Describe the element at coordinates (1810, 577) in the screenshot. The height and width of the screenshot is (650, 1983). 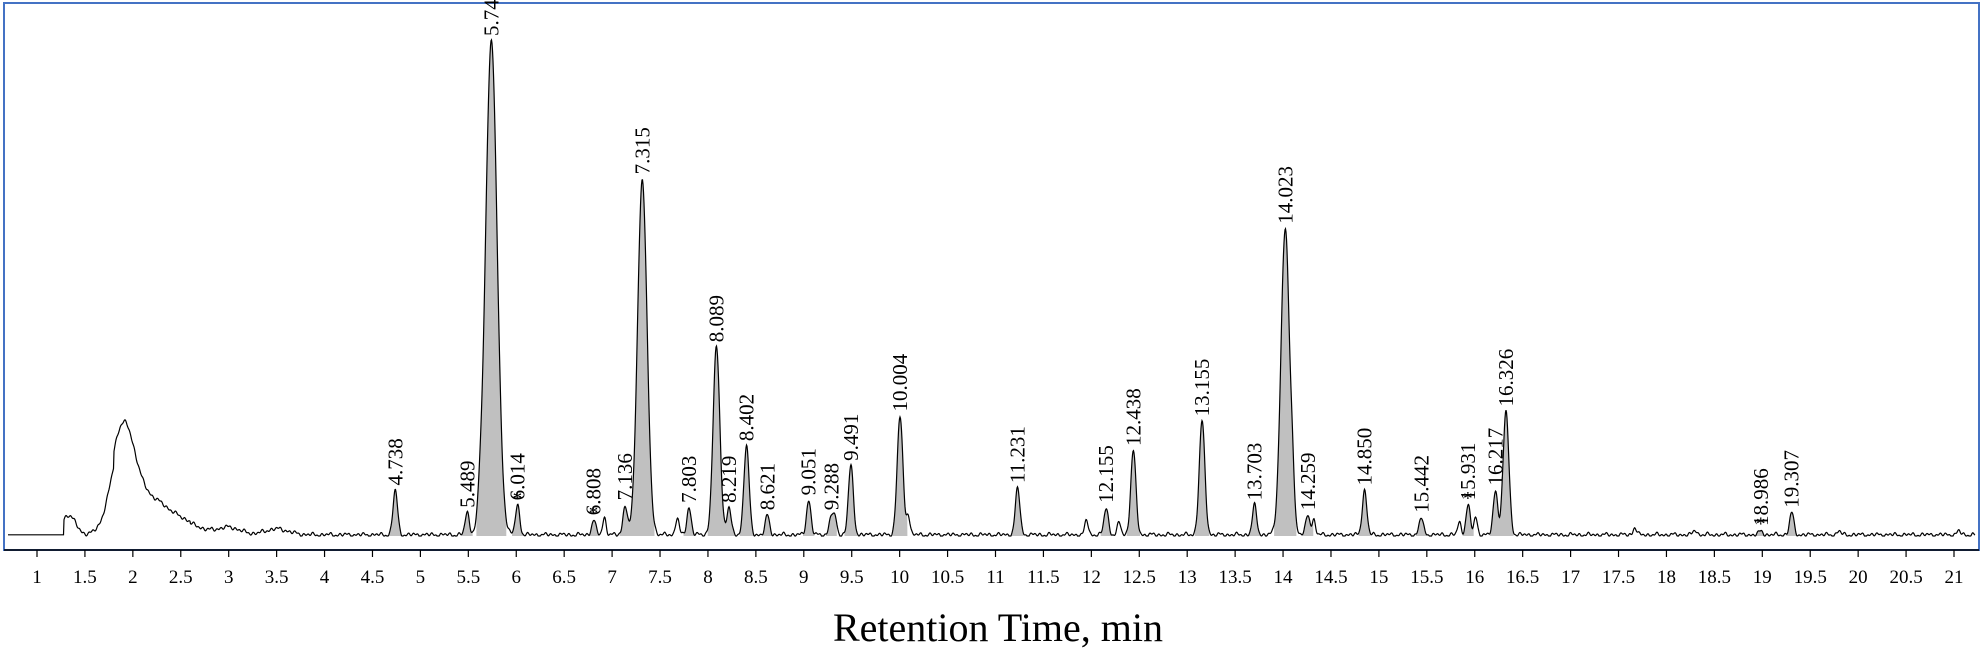
I see `x-tick-label: 19.5` at that location.